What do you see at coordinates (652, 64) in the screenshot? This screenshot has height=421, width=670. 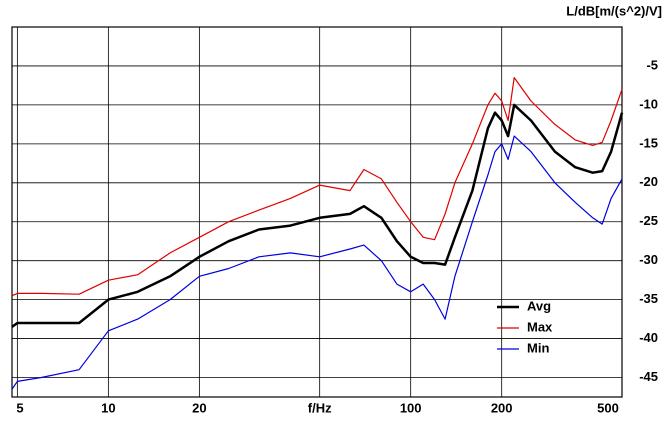 I see `y-tick-label: -5` at bounding box center [652, 64].